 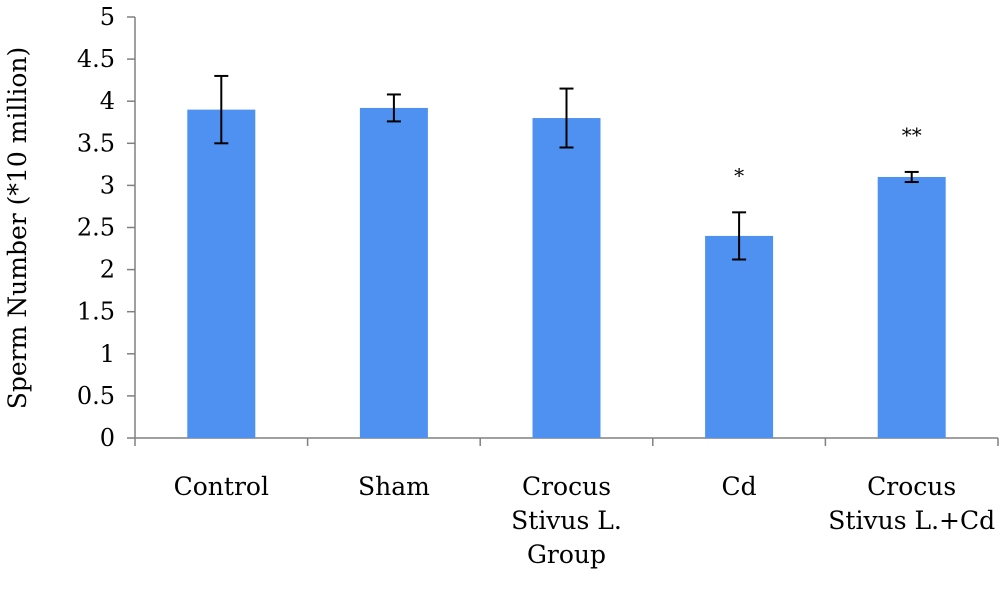 What do you see at coordinates (221, 486) in the screenshot?
I see `x-category-label: Control` at bounding box center [221, 486].